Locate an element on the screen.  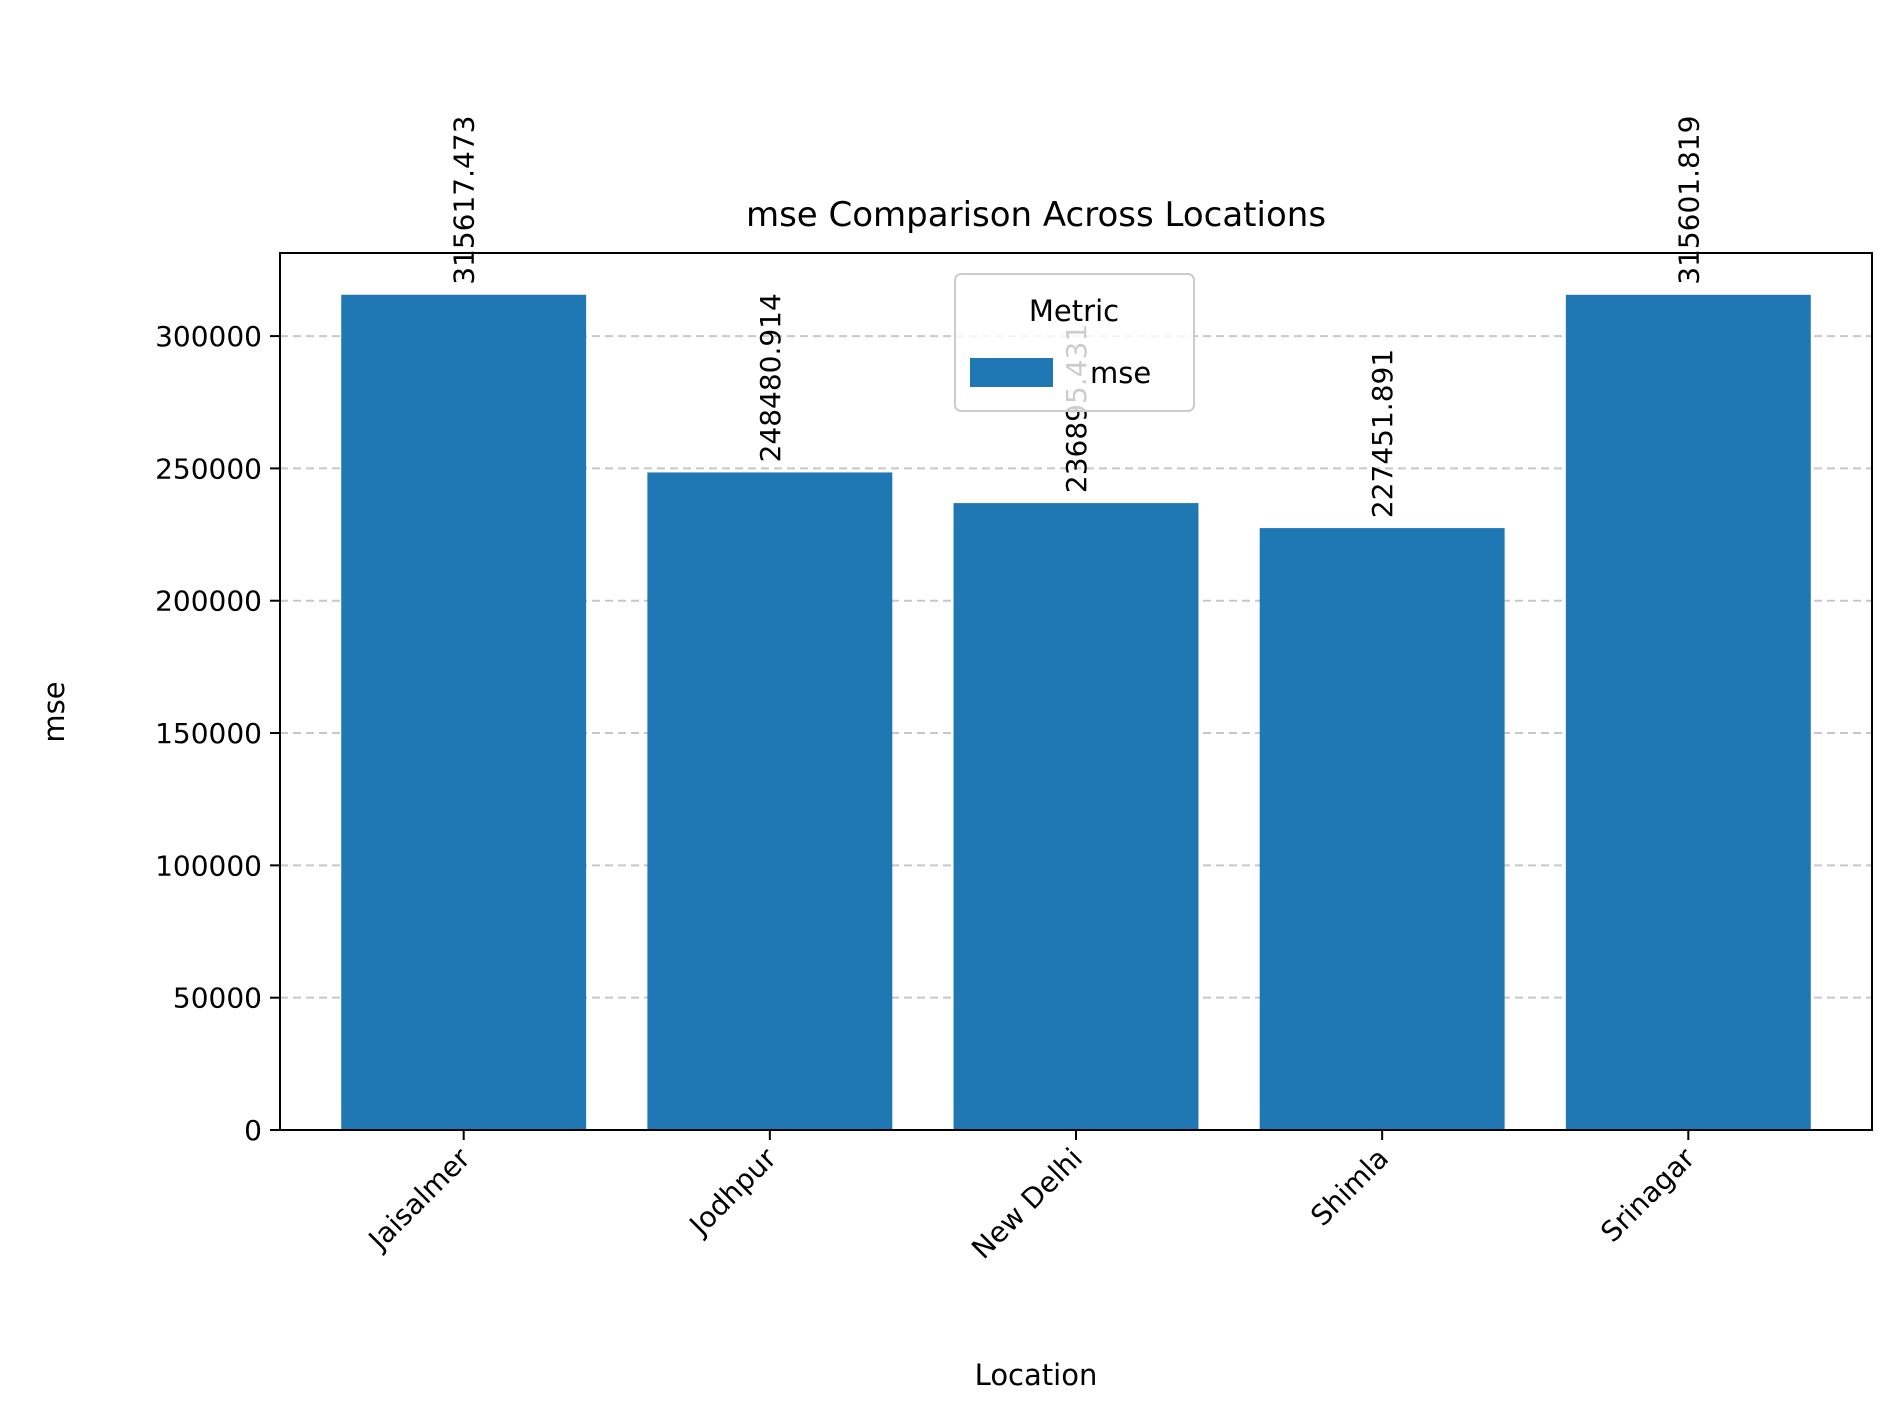
y-tick-label: 100000 is located at coordinates (208, 865).